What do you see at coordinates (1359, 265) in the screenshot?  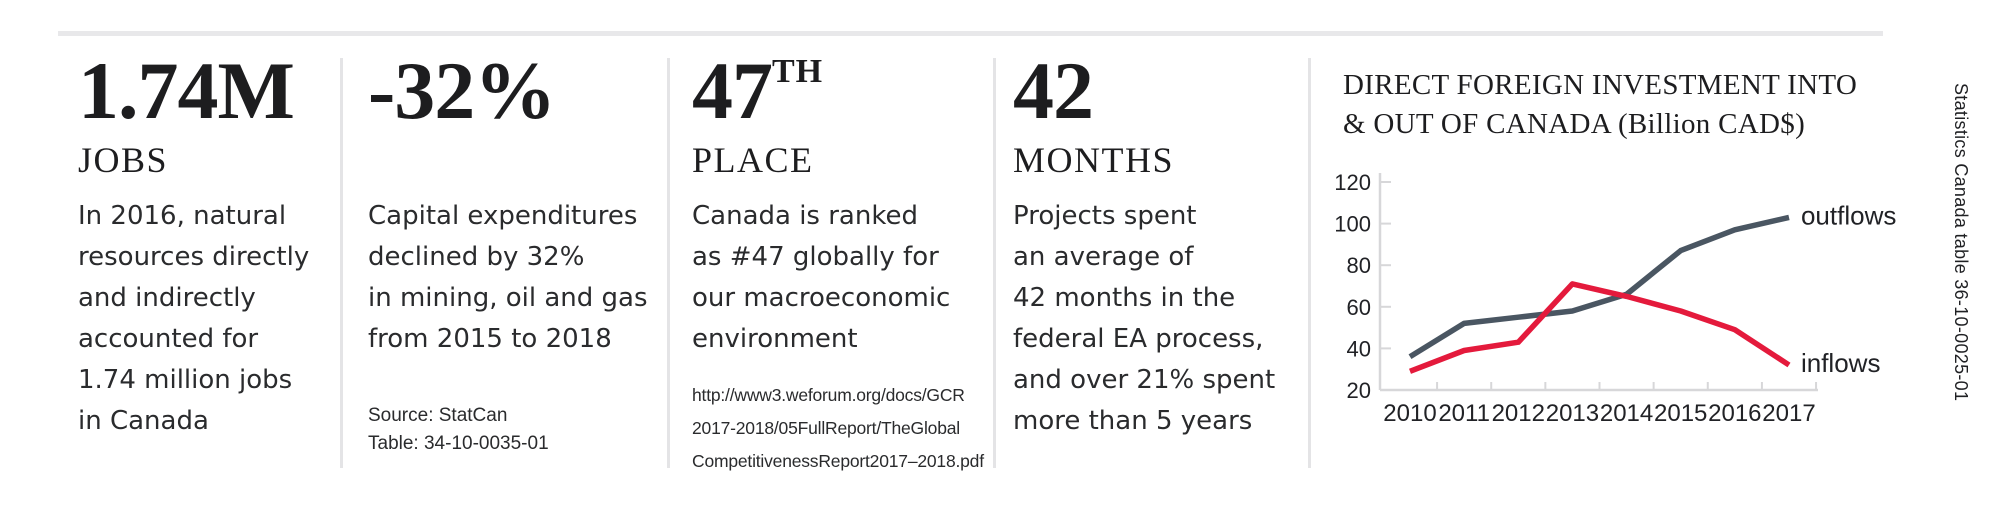 I see `y-axis-label: 80` at bounding box center [1359, 265].